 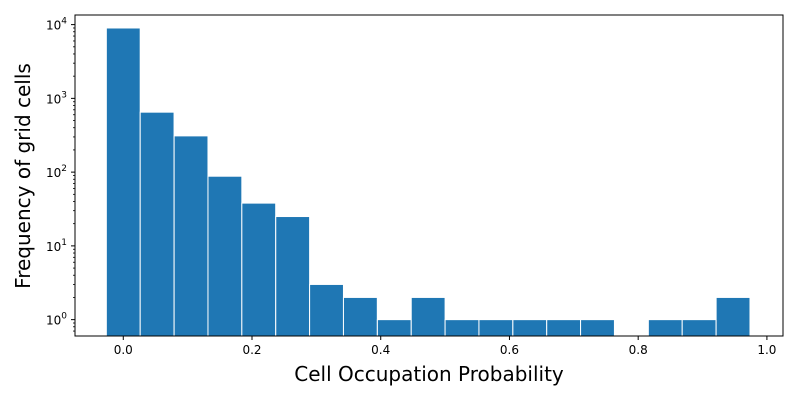 What do you see at coordinates (56, 25) in the screenshot?
I see `y-tick-label: 10⁴` at bounding box center [56, 25].